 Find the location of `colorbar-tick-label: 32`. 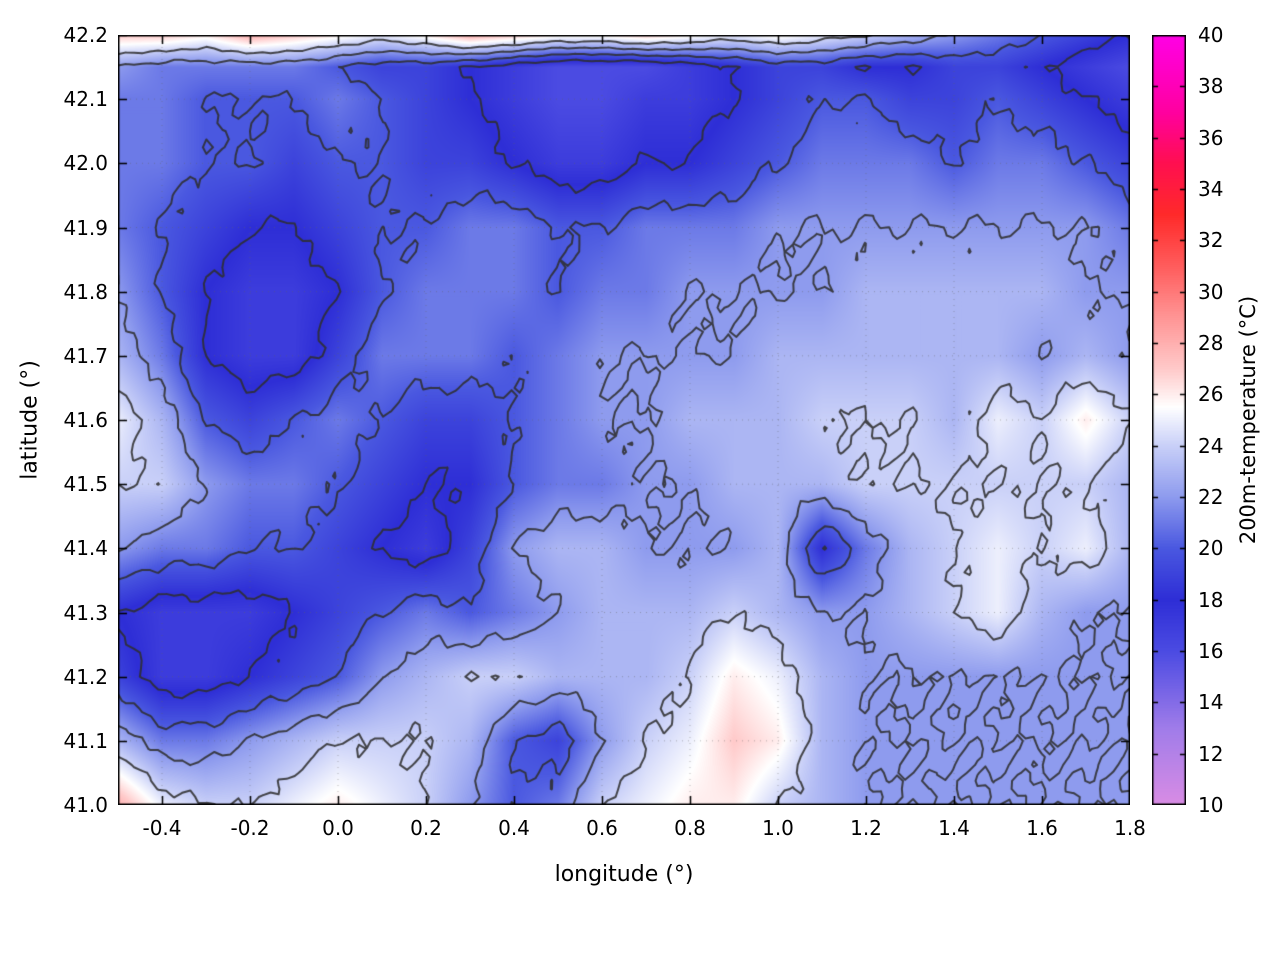

colorbar-tick-label: 32 is located at coordinates (1211, 240).